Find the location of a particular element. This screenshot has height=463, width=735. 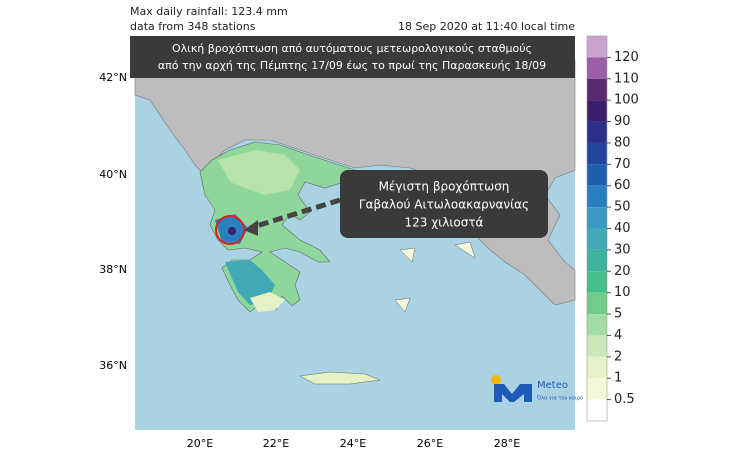

colorbar-label: 30 is located at coordinates (622, 249).